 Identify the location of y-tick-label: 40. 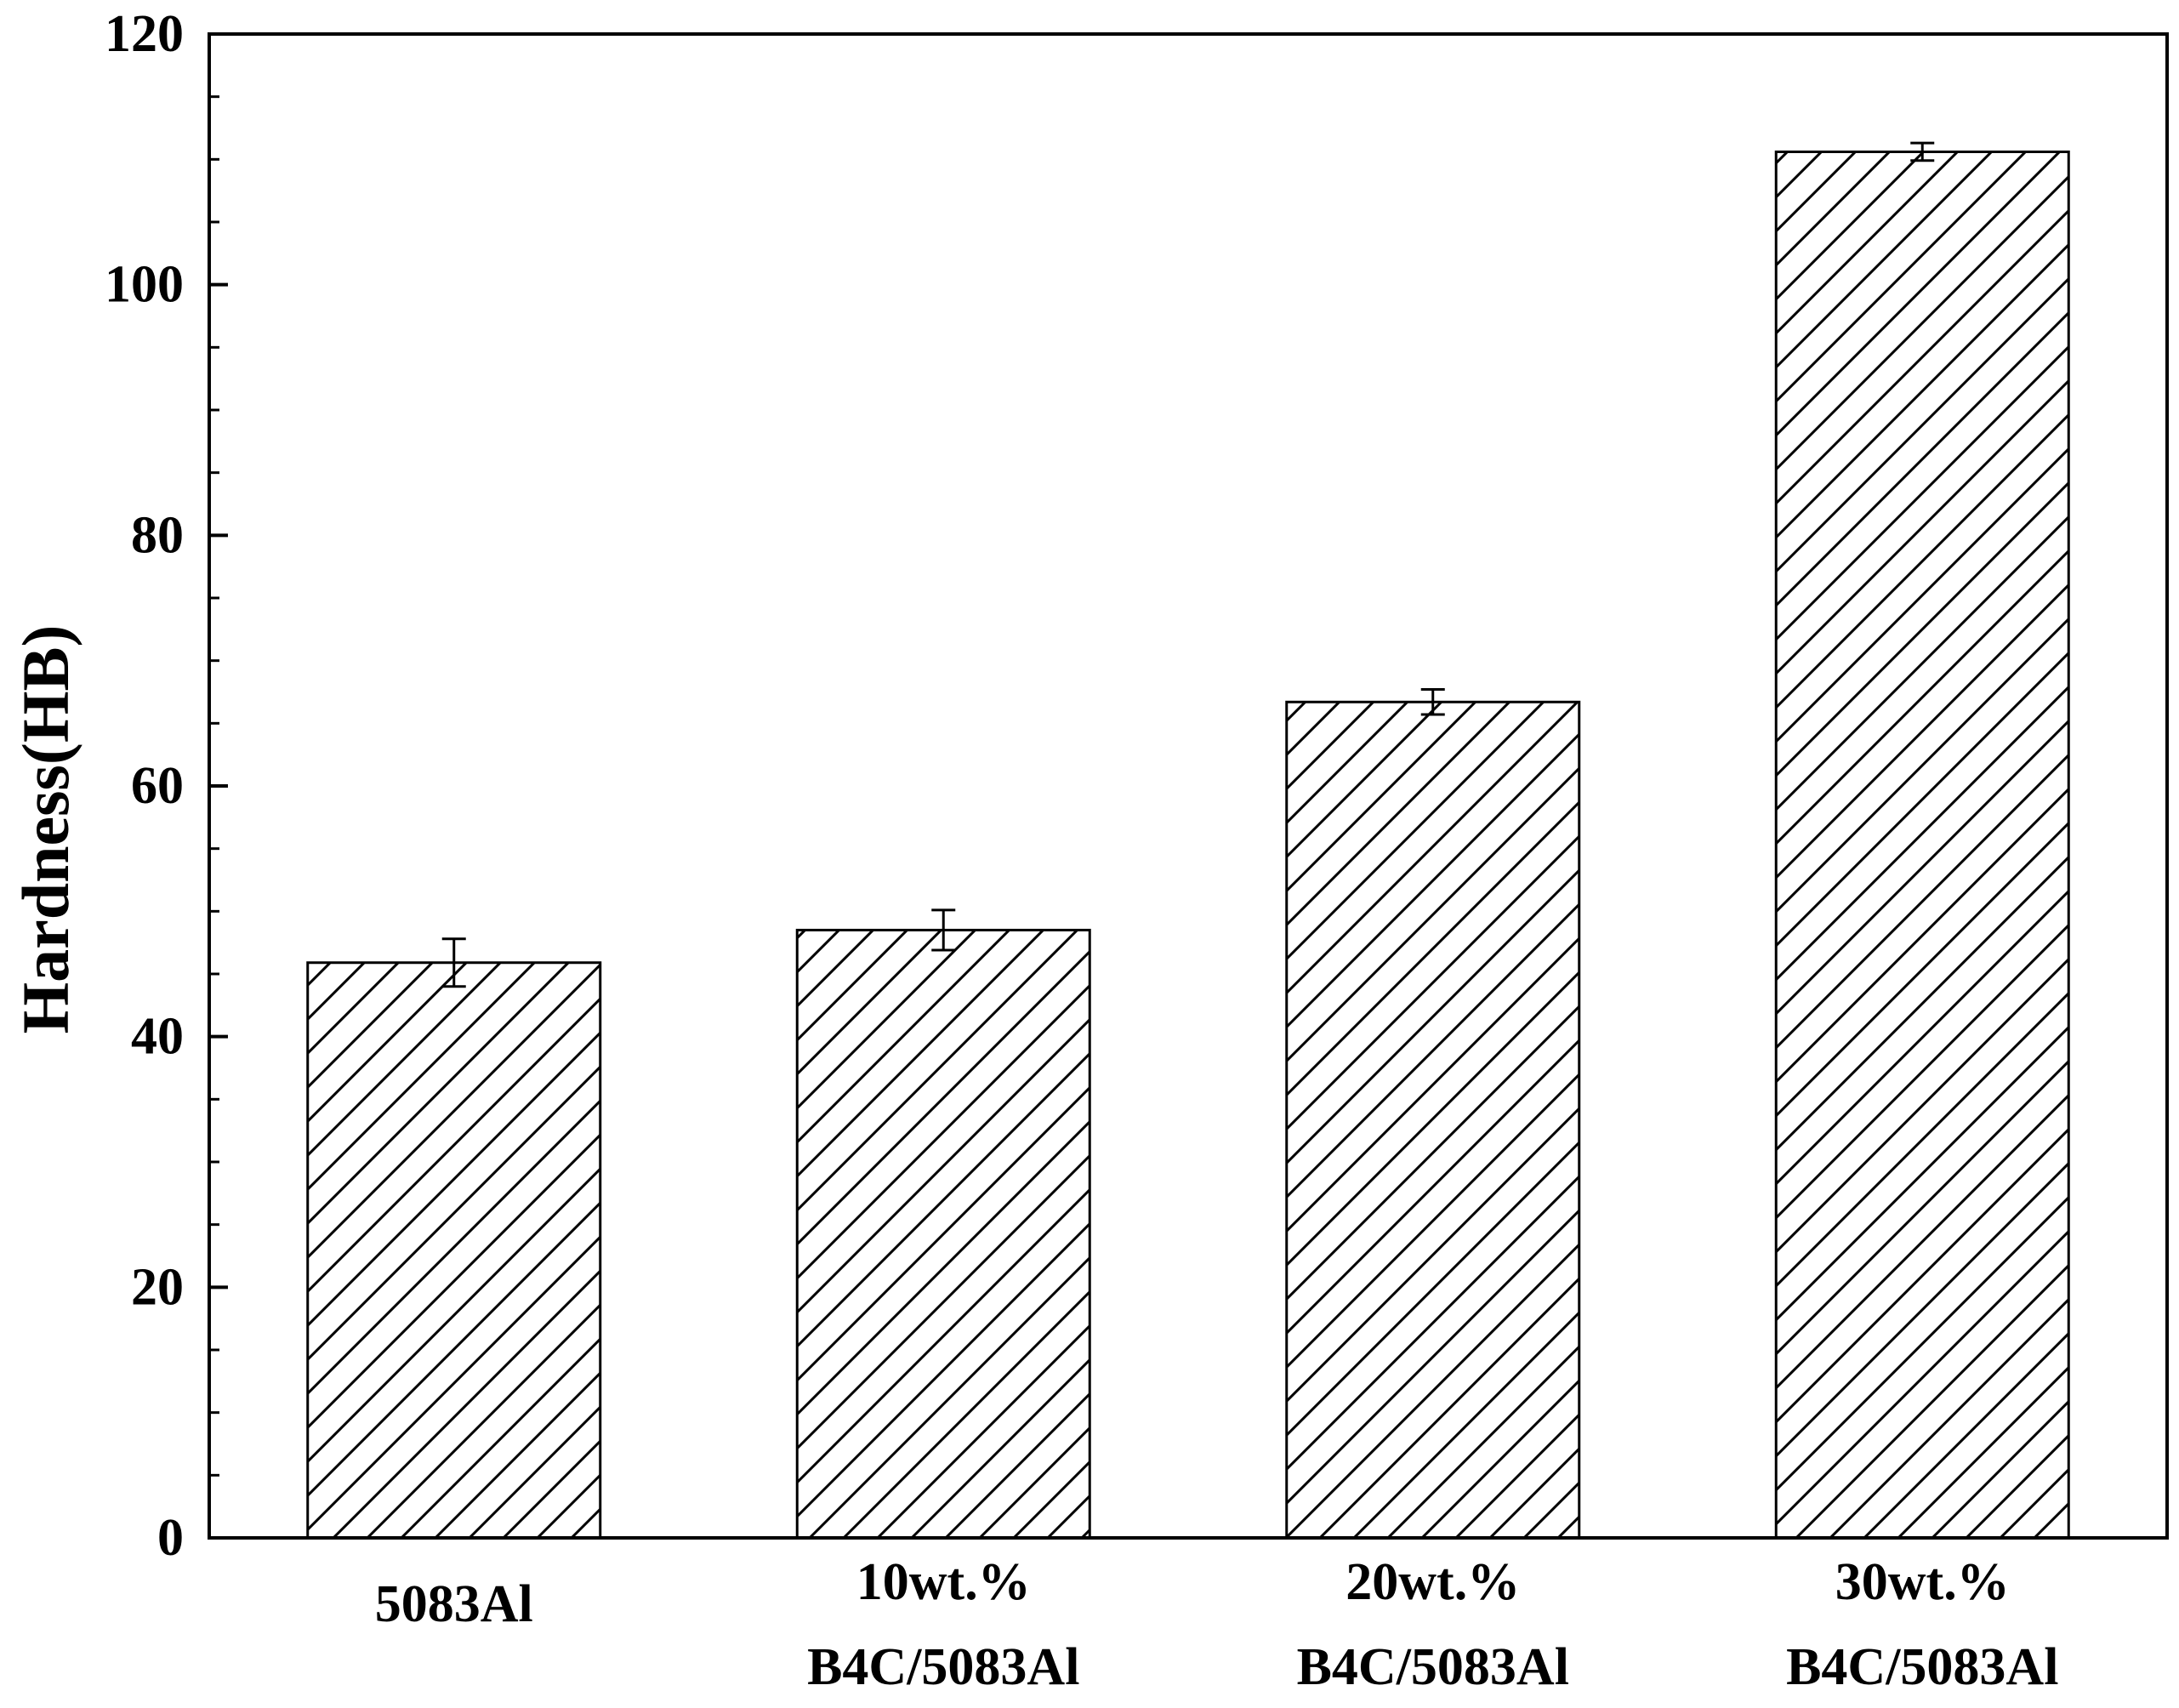
(157, 1037).